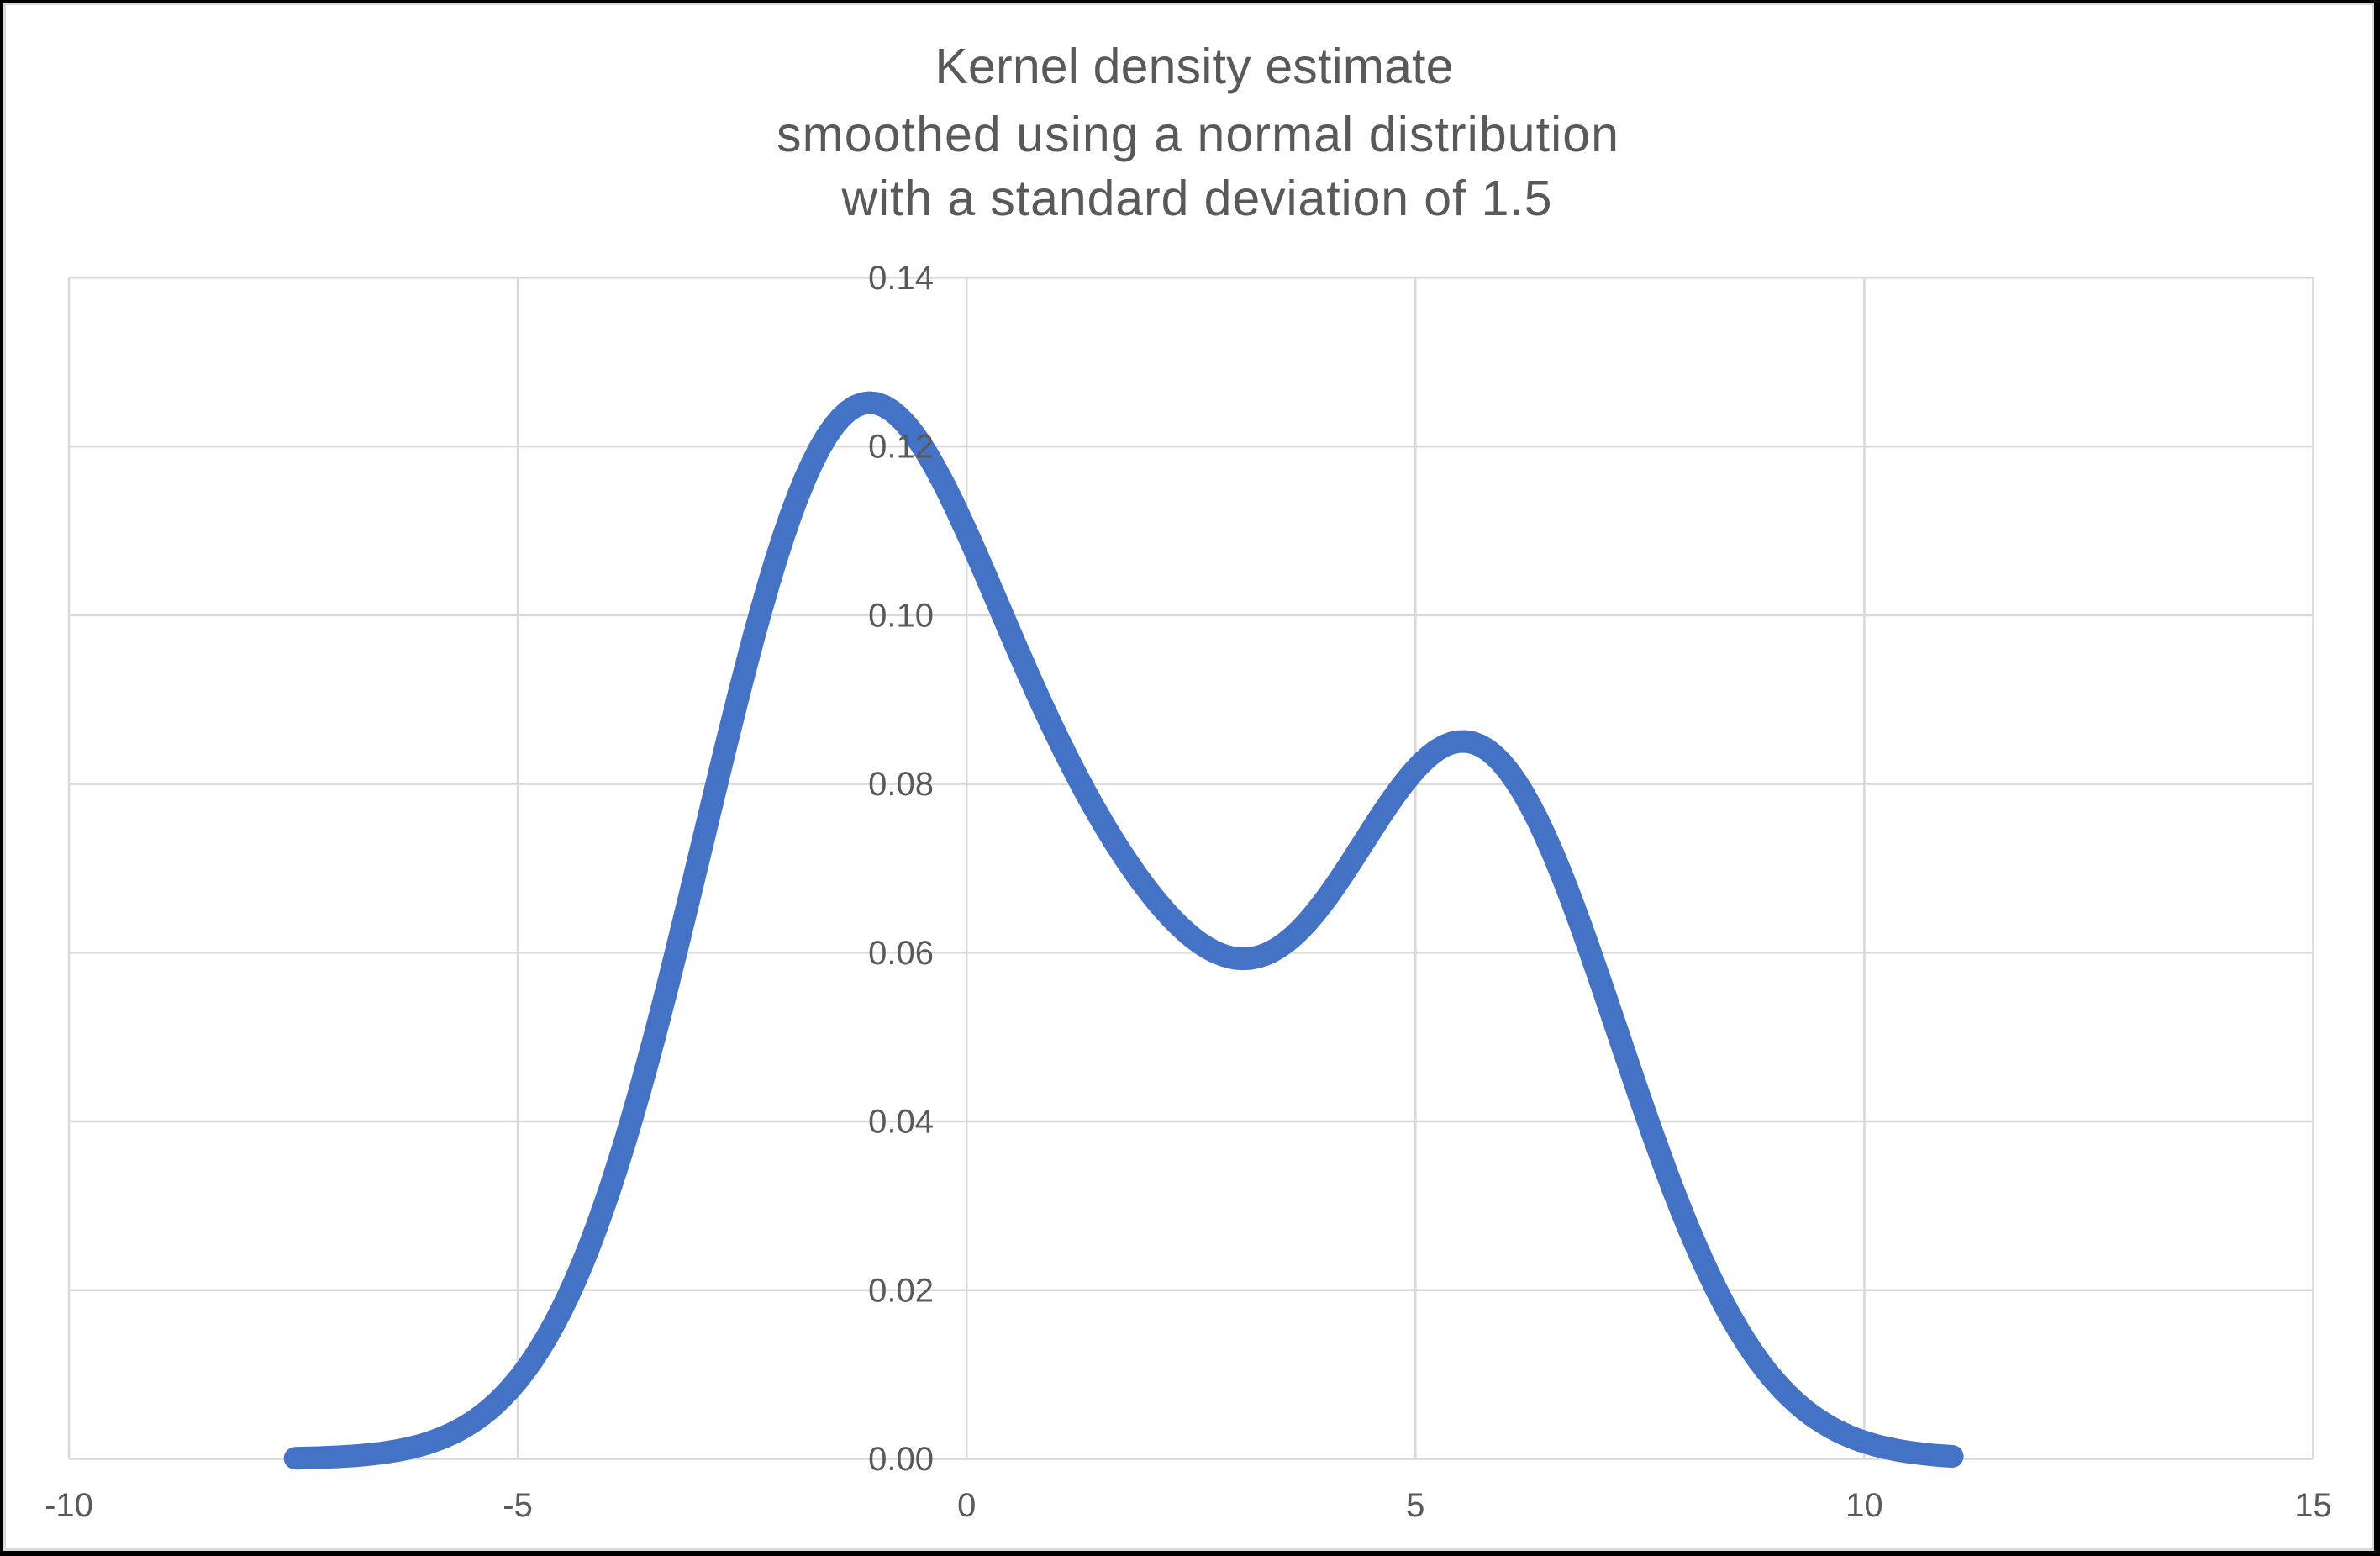 The height and width of the screenshot is (1556, 2380). I want to click on svg-text: -5, so click(518, 1505).